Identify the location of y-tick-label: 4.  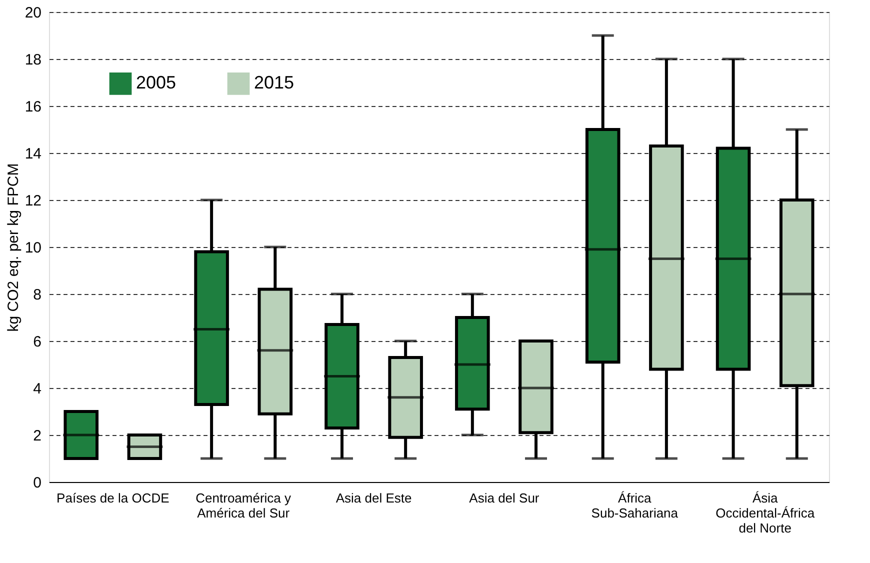
(37, 389).